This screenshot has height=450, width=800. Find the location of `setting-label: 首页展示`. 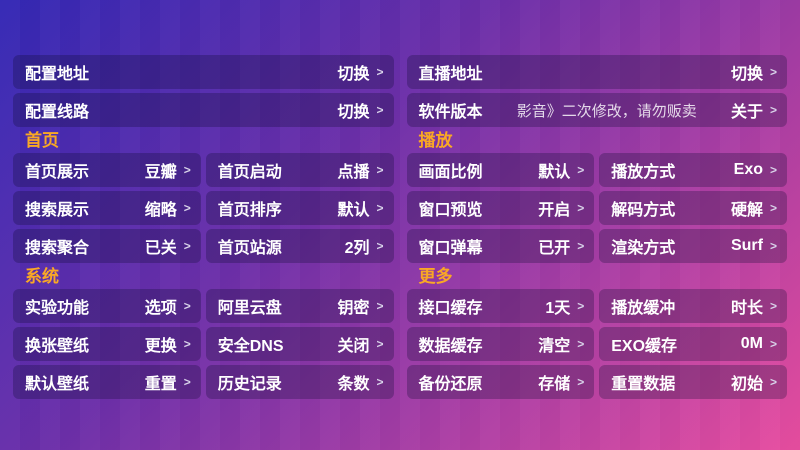

setting-label: 首页展示 is located at coordinates (57, 172).